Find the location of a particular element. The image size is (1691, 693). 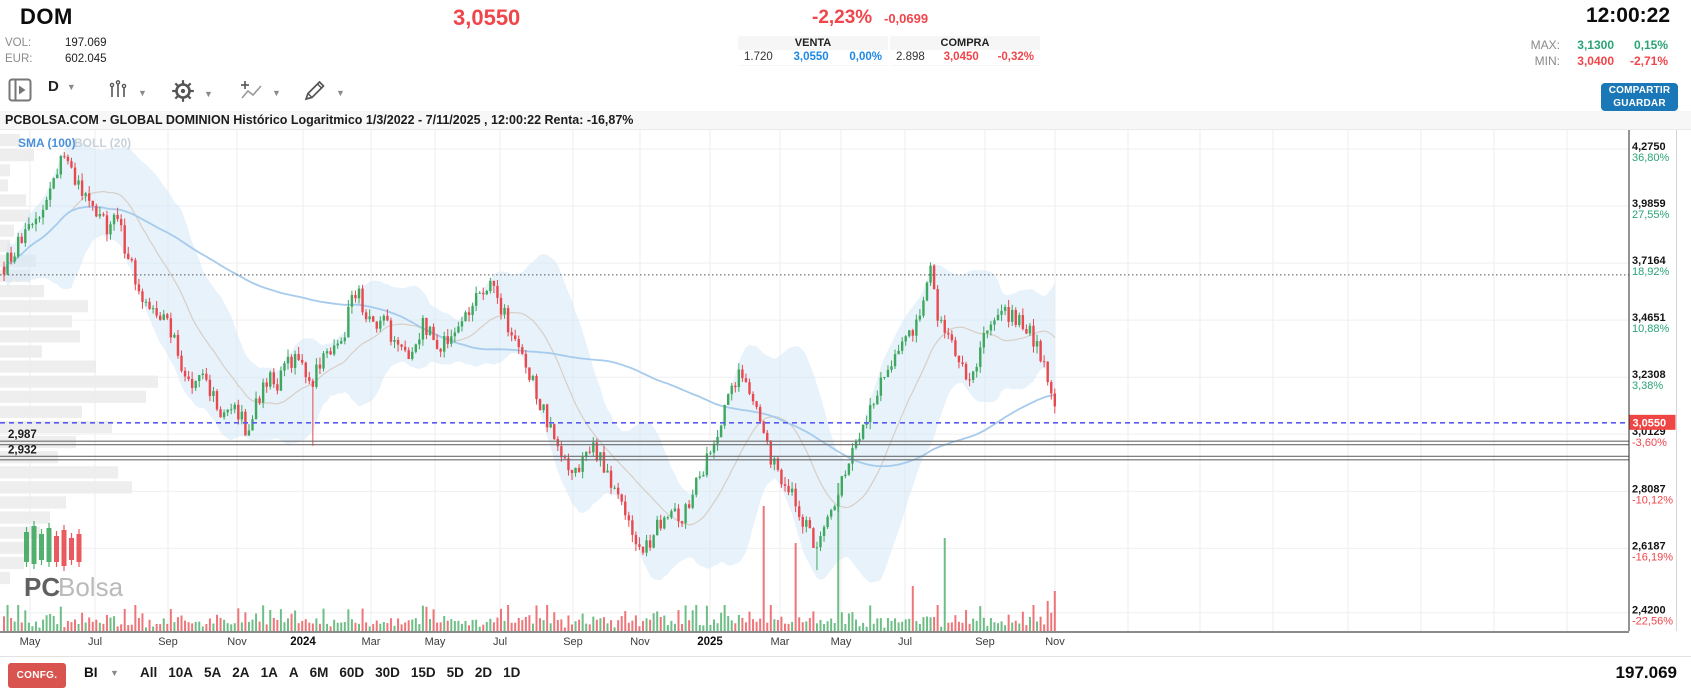

bid-box: VENTA 1.720 3,0550 0,00% is located at coordinates (813, 51).